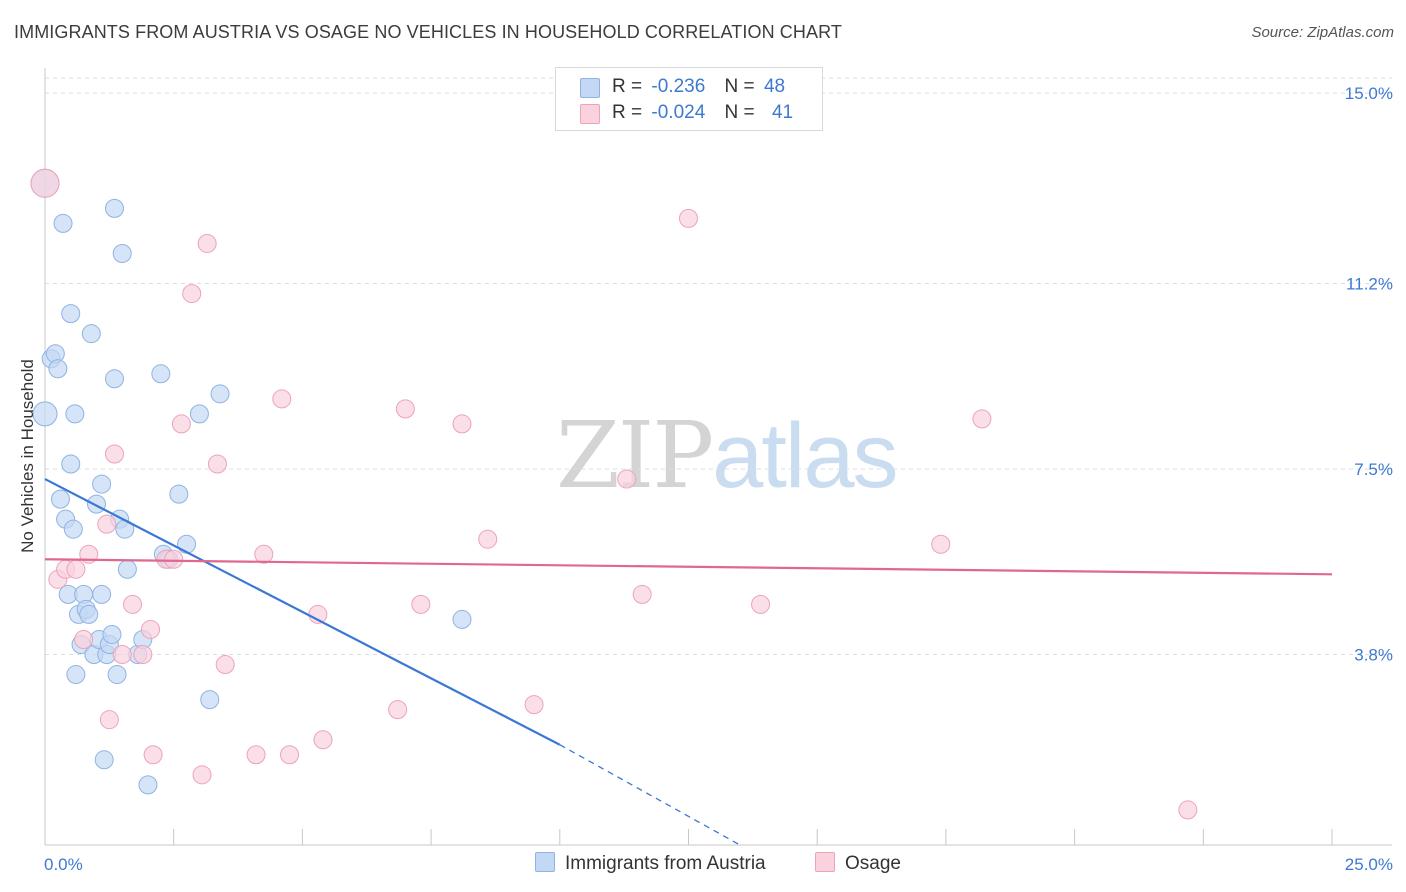  I want to click on y-tick-label: 7.5%, so click(1373, 469).